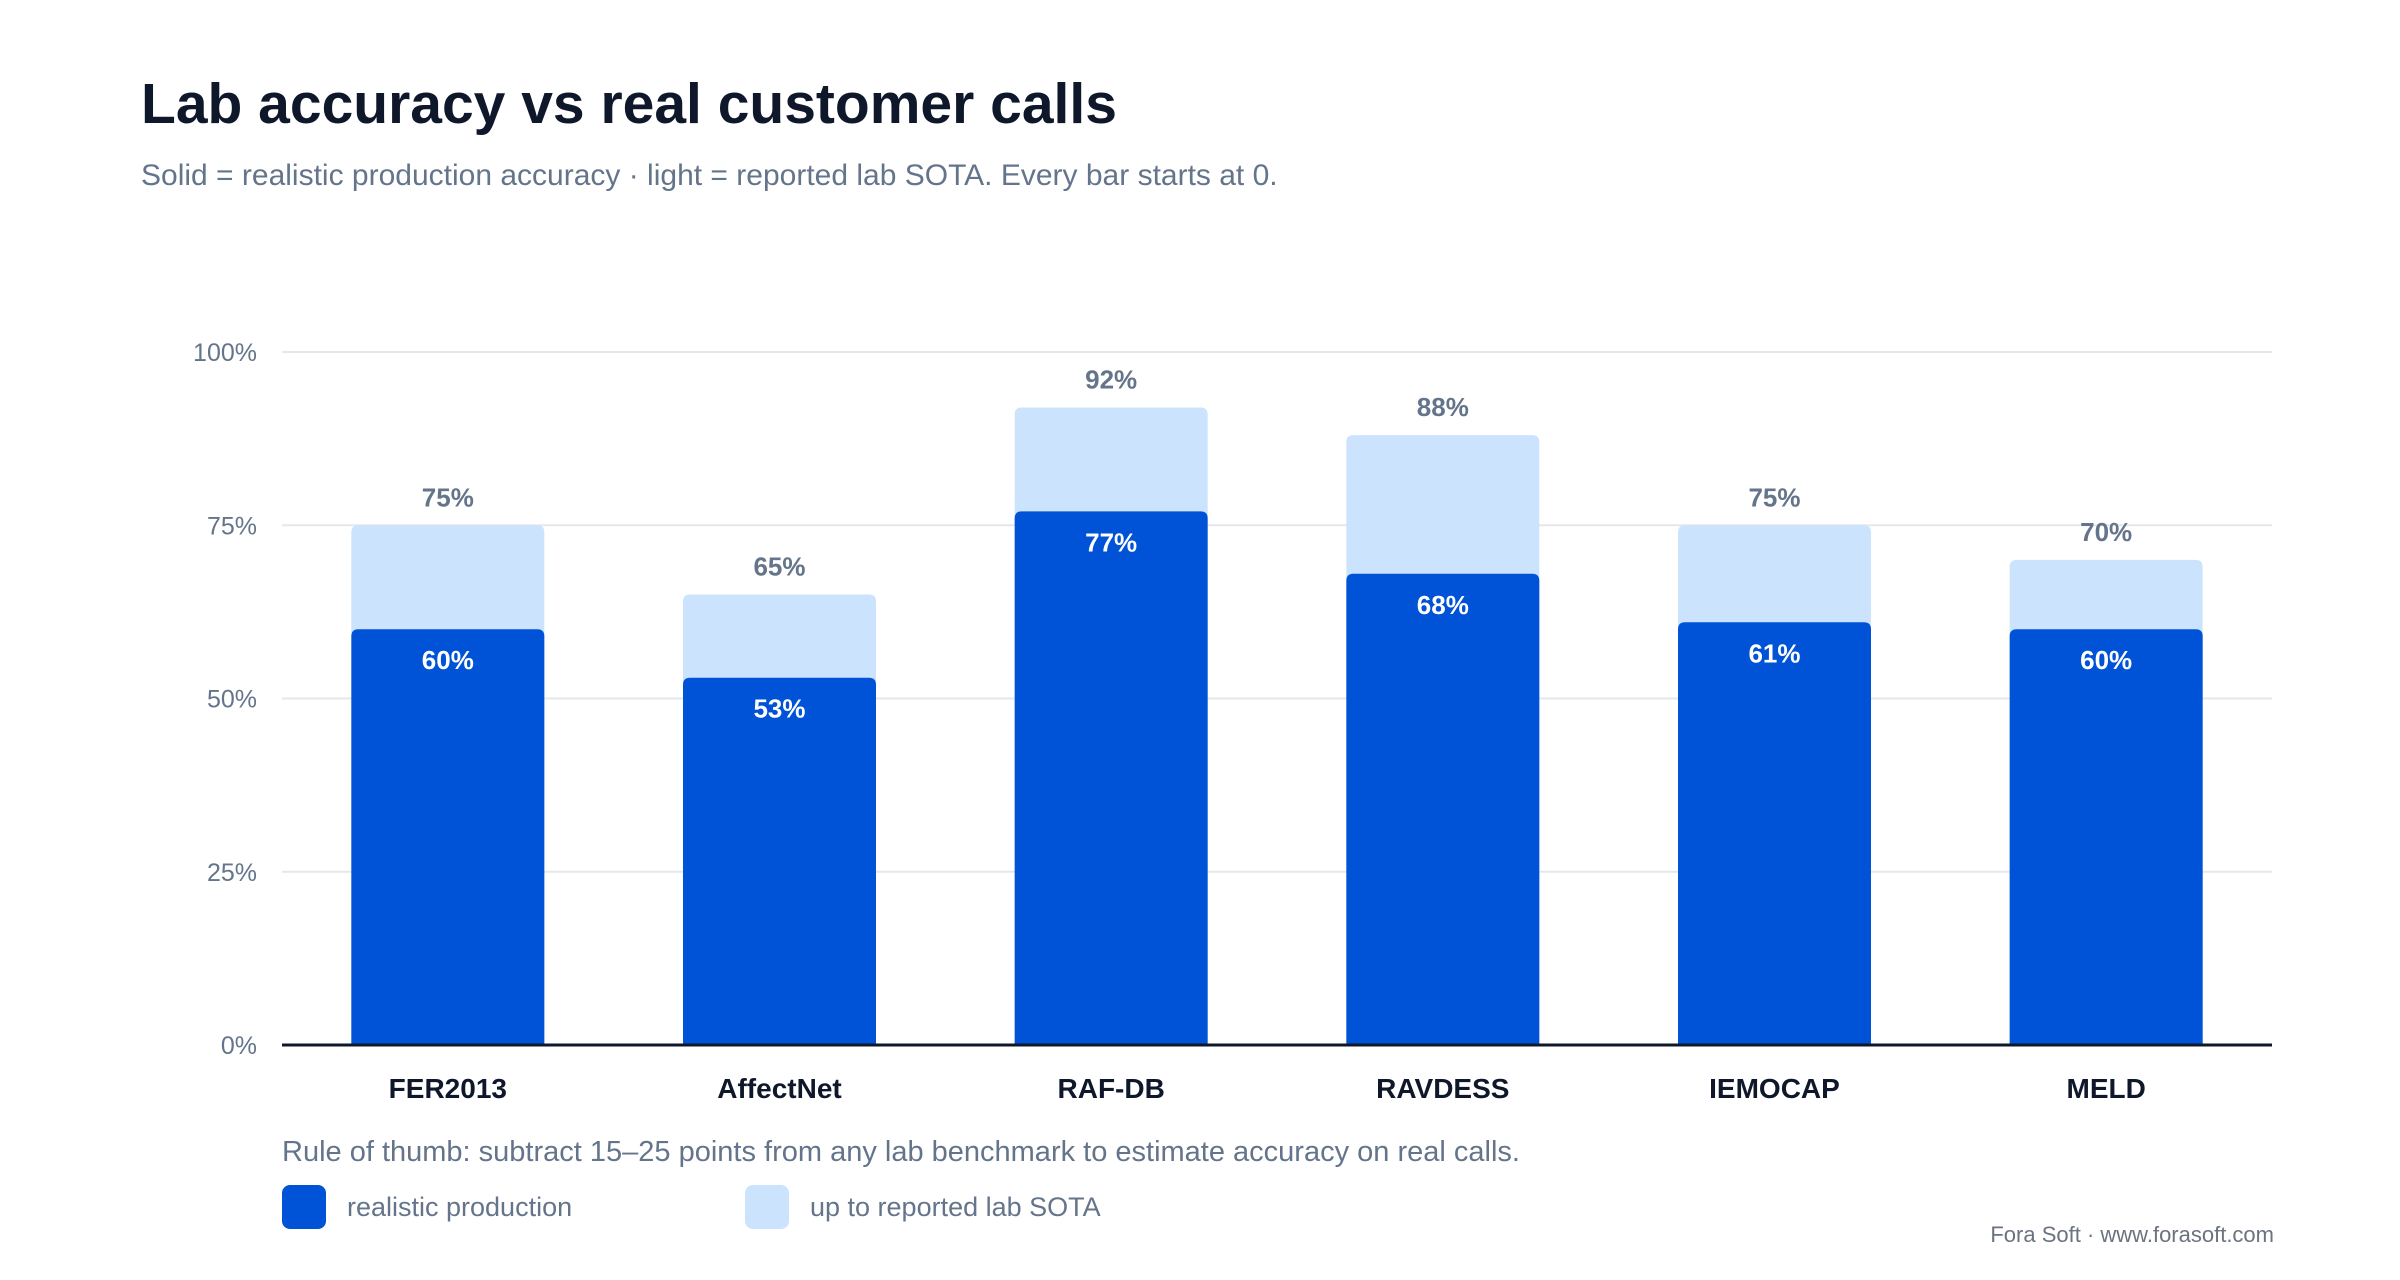  I want to click on legend-item-production: realistic production, so click(427, 1207).